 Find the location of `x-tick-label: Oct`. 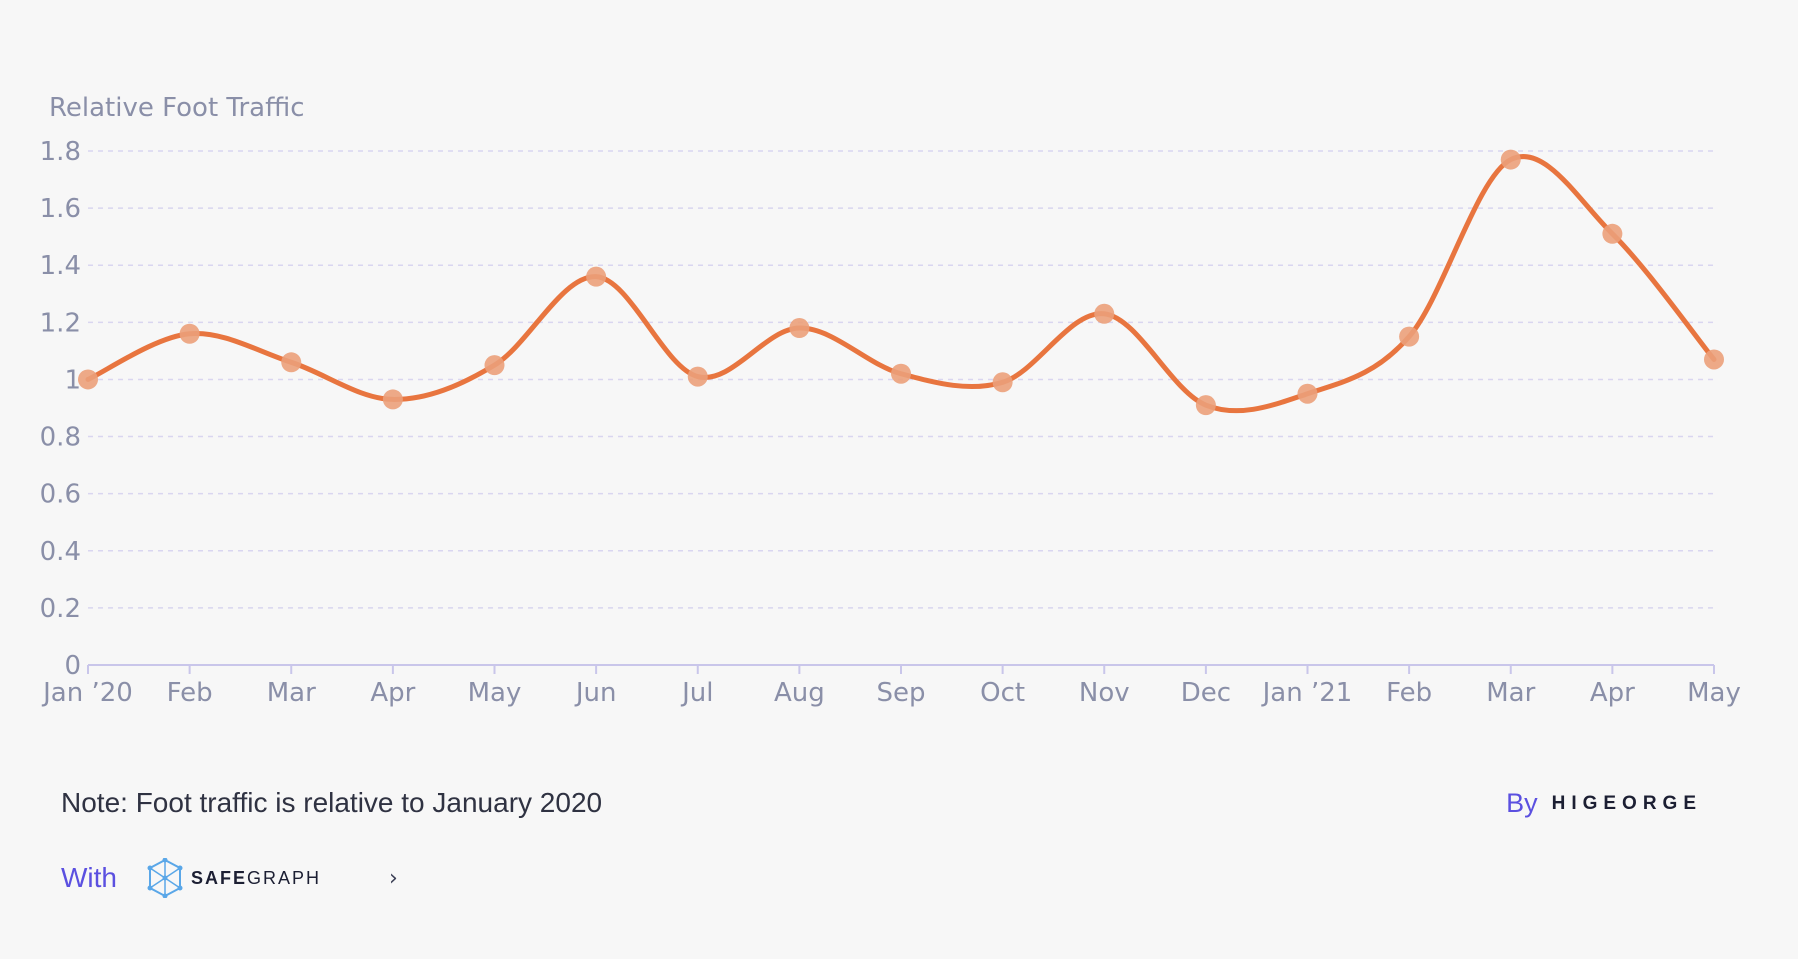

x-tick-label: Oct is located at coordinates (1002, 693).